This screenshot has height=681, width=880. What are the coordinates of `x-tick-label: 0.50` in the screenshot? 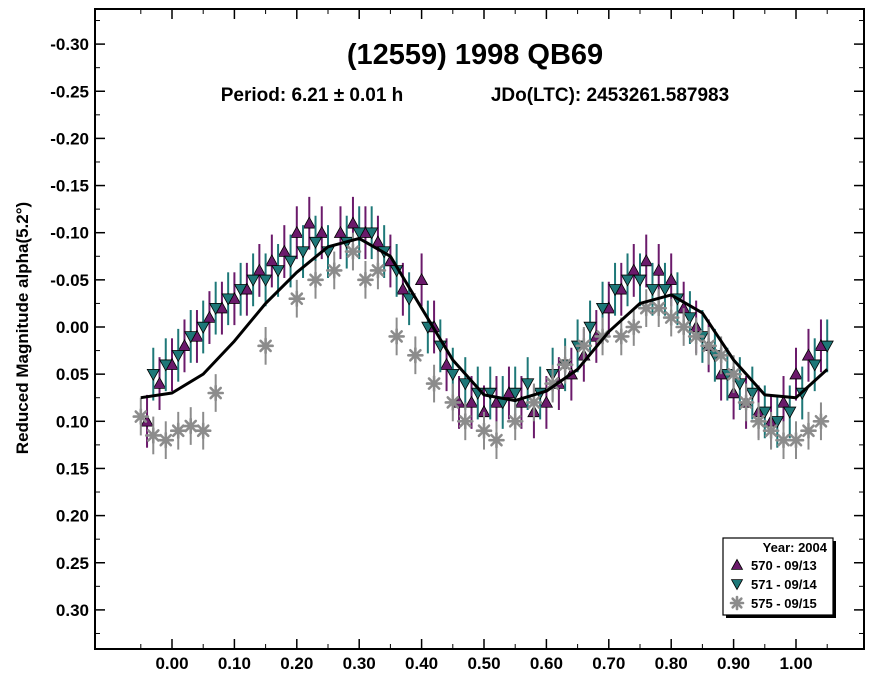 It's located at (483, 663).